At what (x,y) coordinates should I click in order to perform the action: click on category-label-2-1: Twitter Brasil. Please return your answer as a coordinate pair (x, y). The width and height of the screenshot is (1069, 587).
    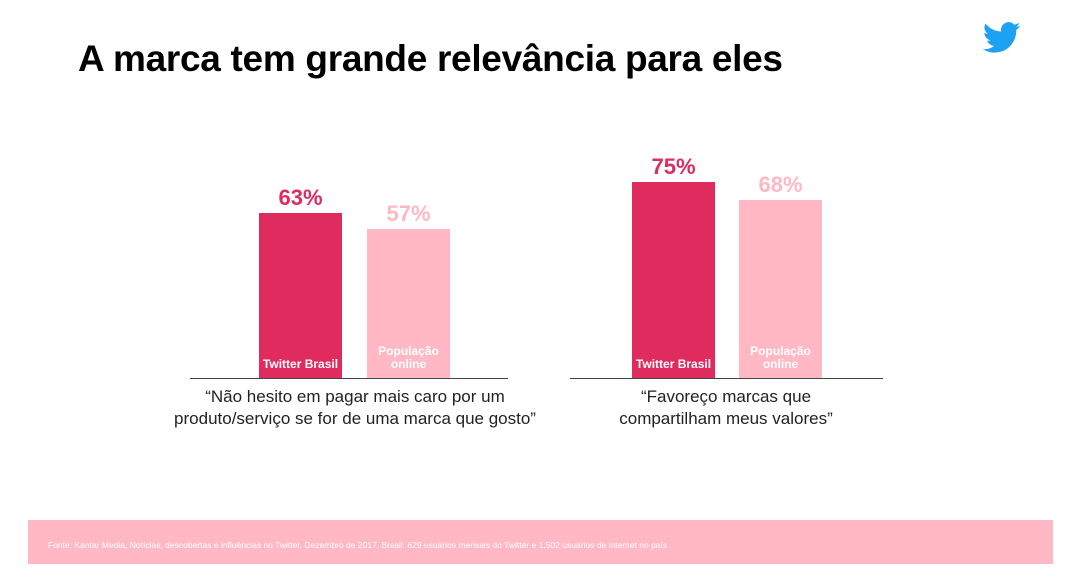
    Looking at the image, I should click on (673, 364).